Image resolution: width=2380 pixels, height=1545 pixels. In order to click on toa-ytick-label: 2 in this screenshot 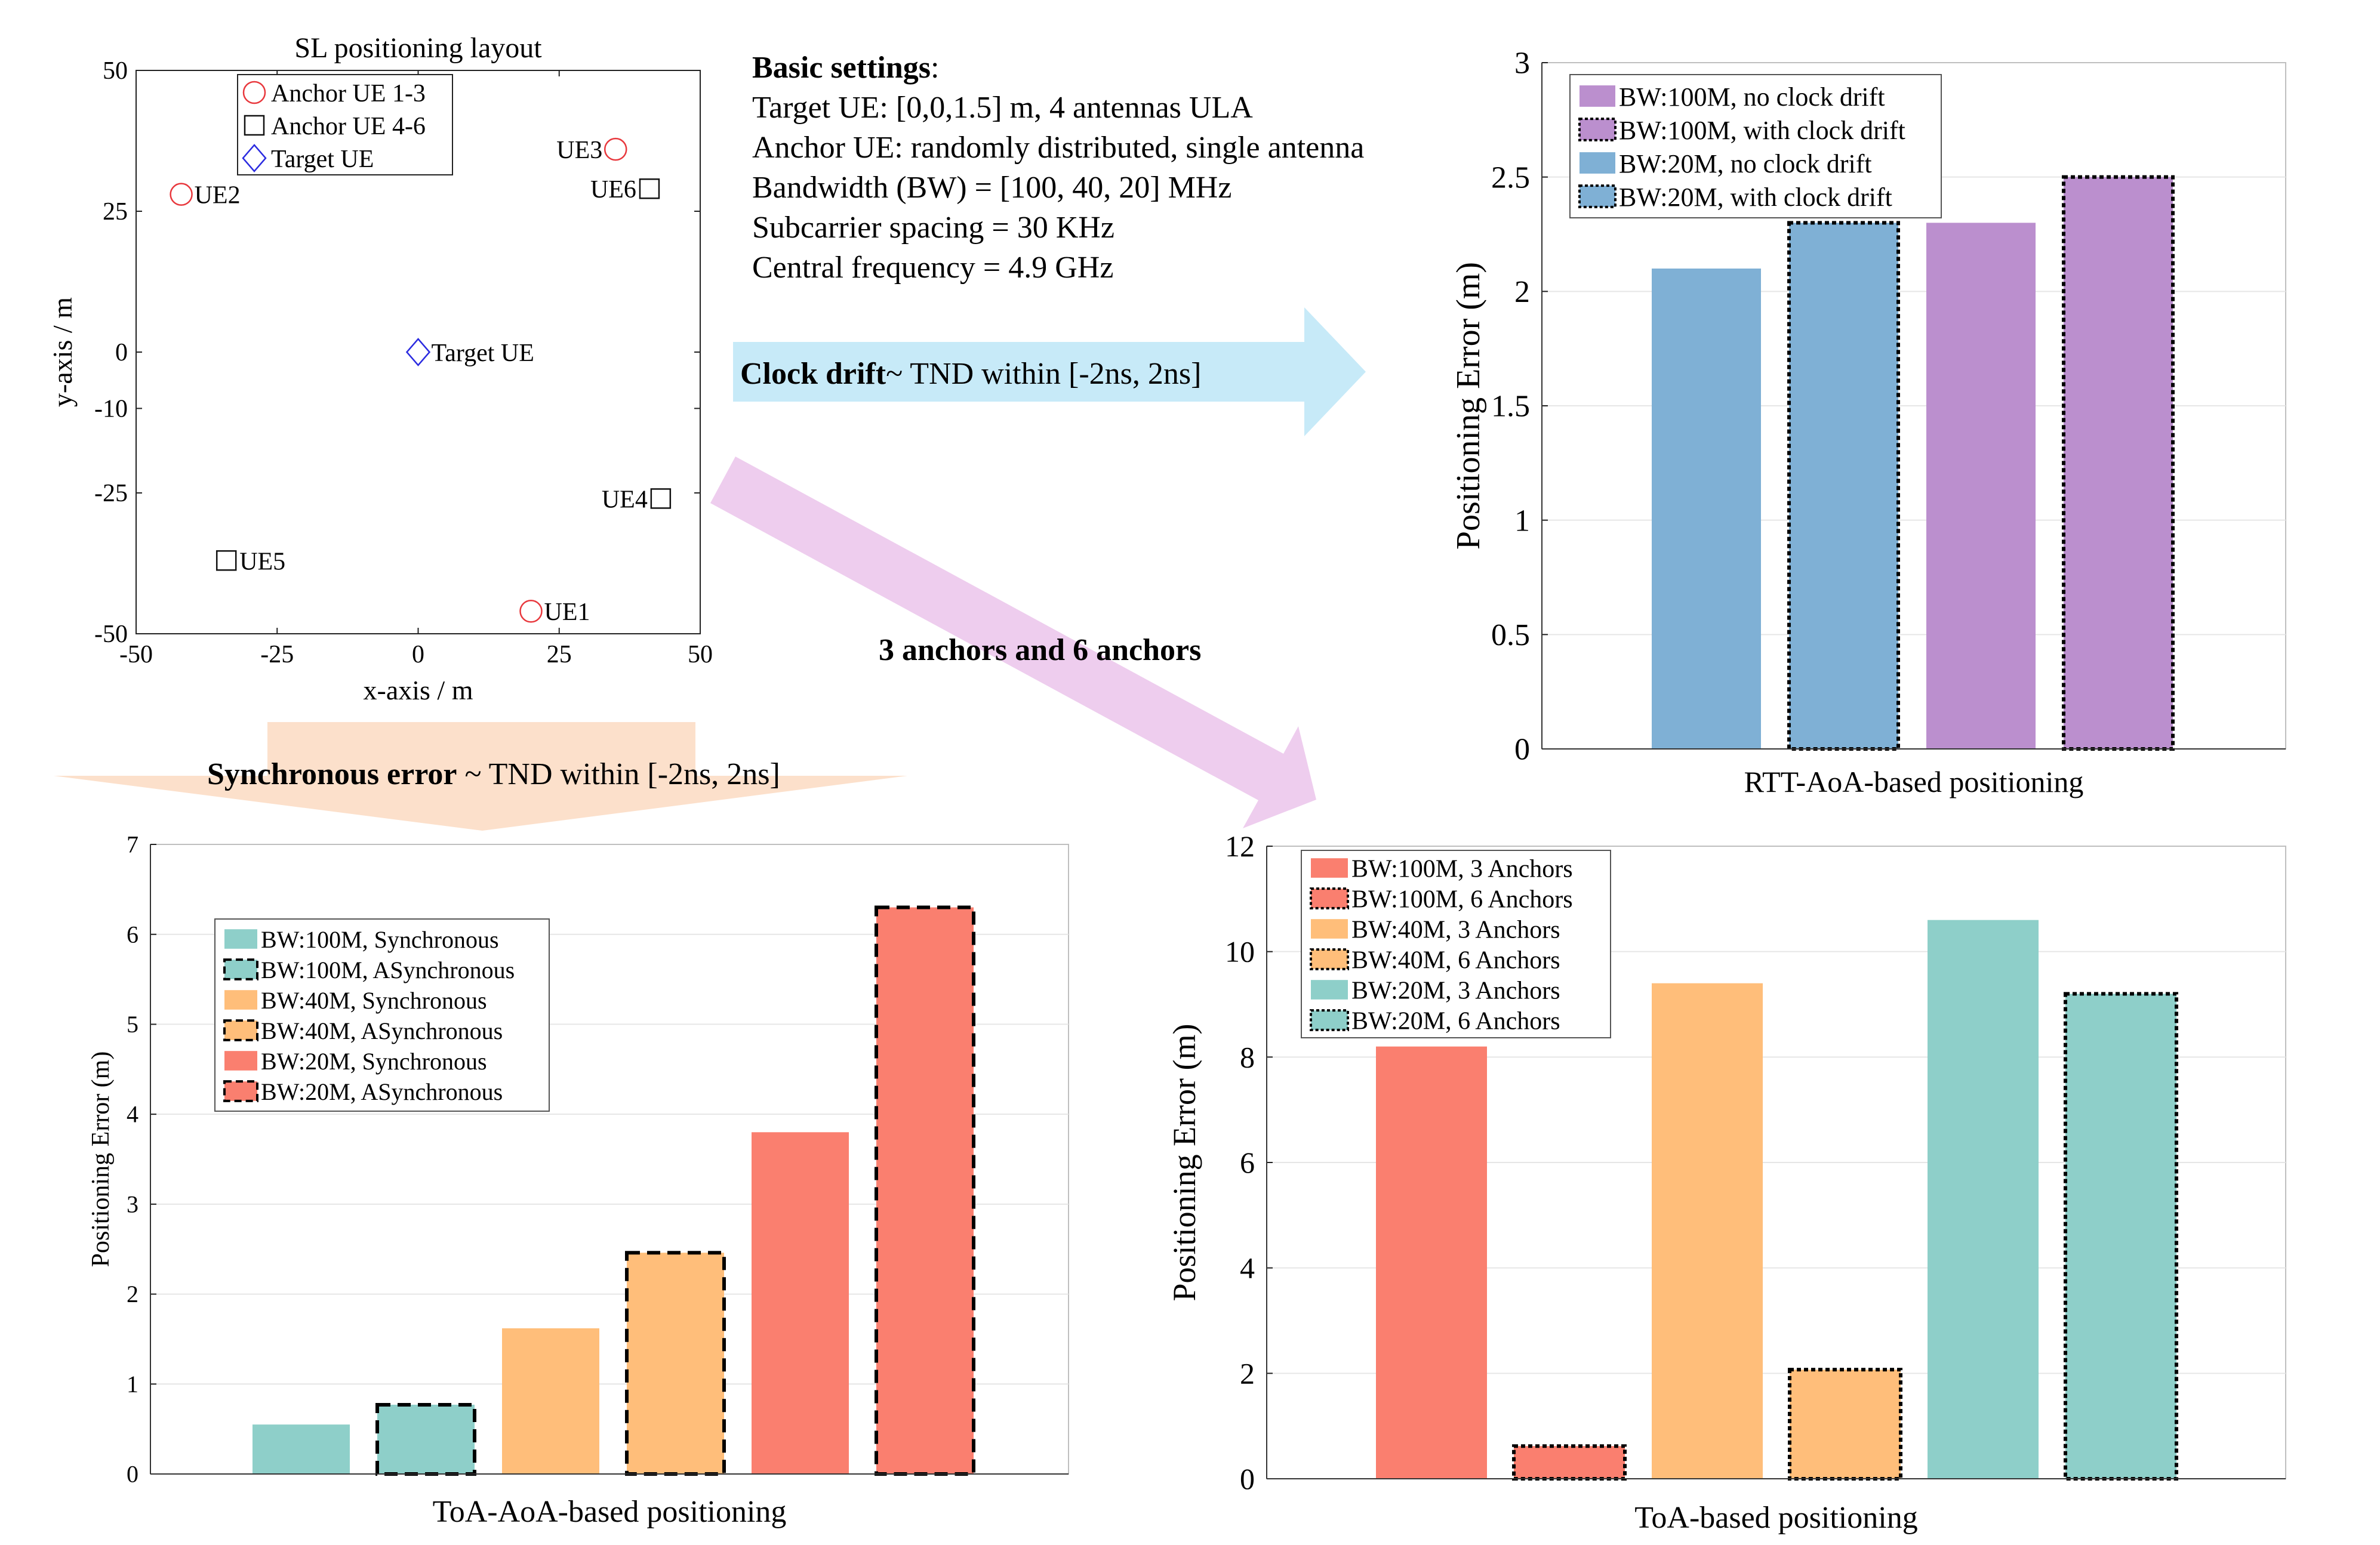, I will do `click(1247, 1373)`.